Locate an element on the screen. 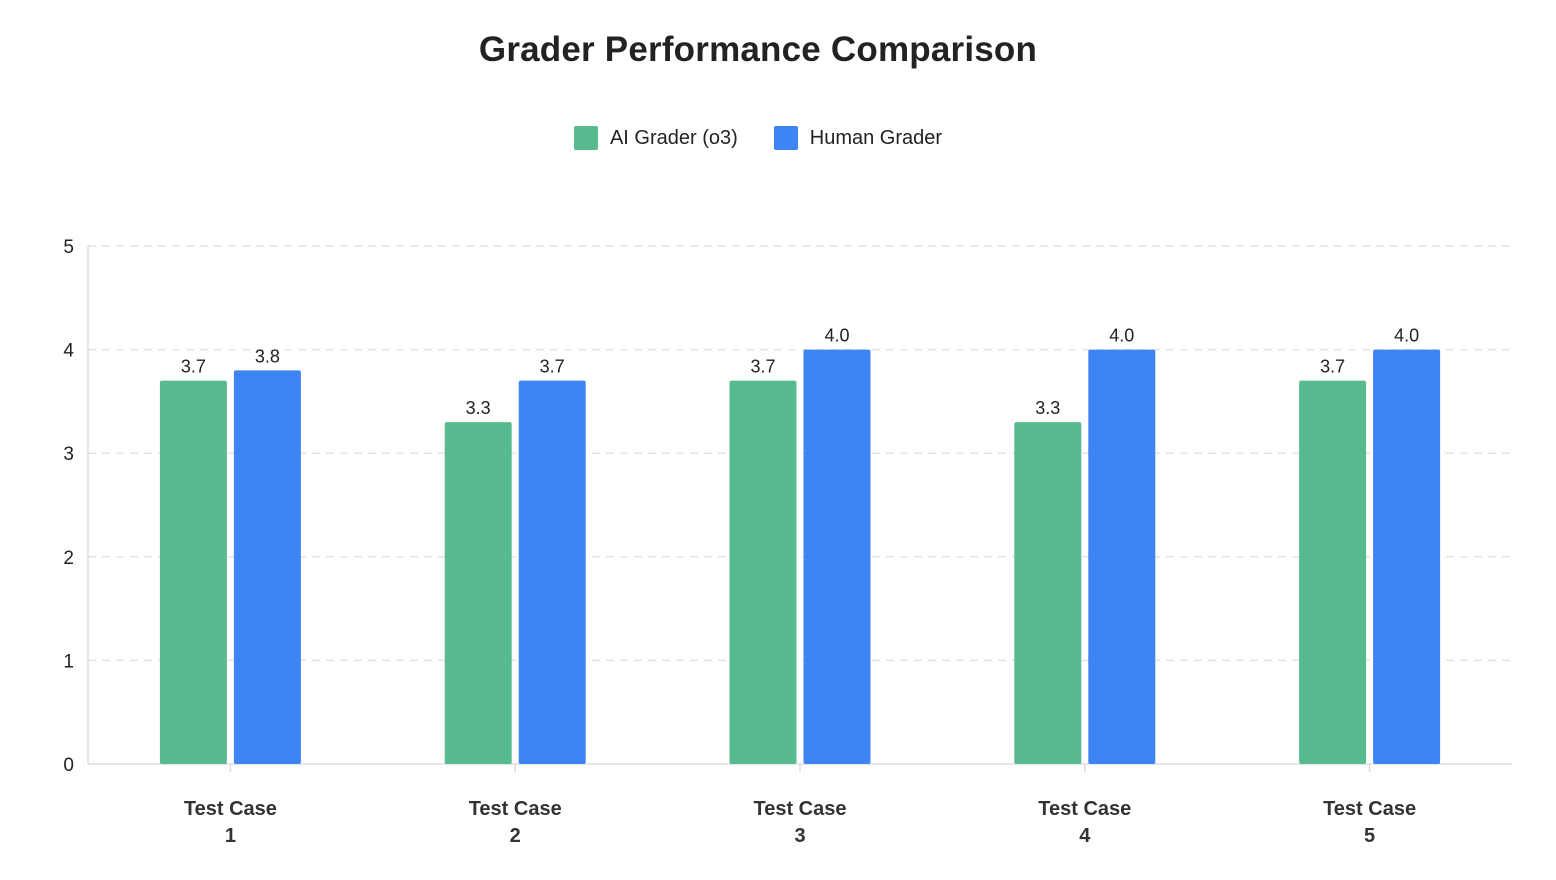  y-tick-label: 2 is located at coordinates (68, 558).